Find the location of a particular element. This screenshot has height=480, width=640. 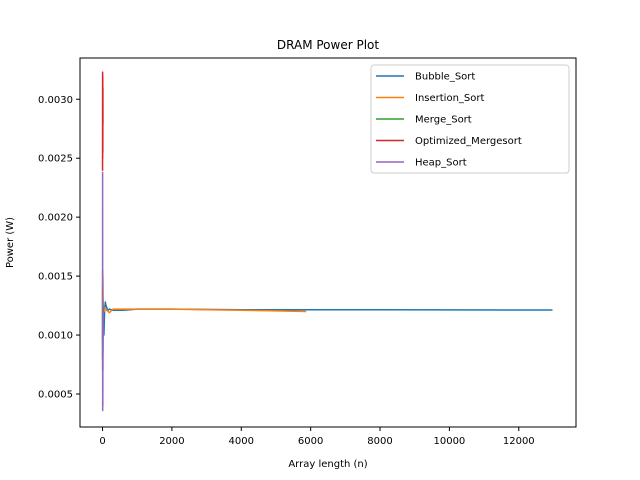

legend-box is located at coordinates (470, 119).